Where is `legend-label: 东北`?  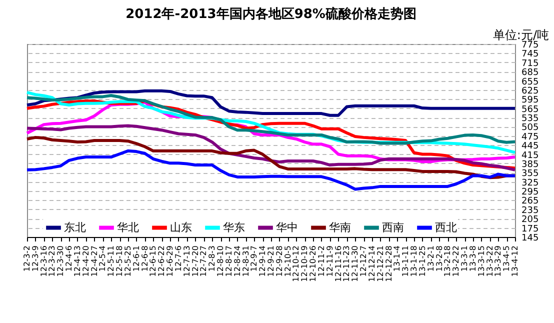 legend-label: 东北 is located at coordinates (75, 227).